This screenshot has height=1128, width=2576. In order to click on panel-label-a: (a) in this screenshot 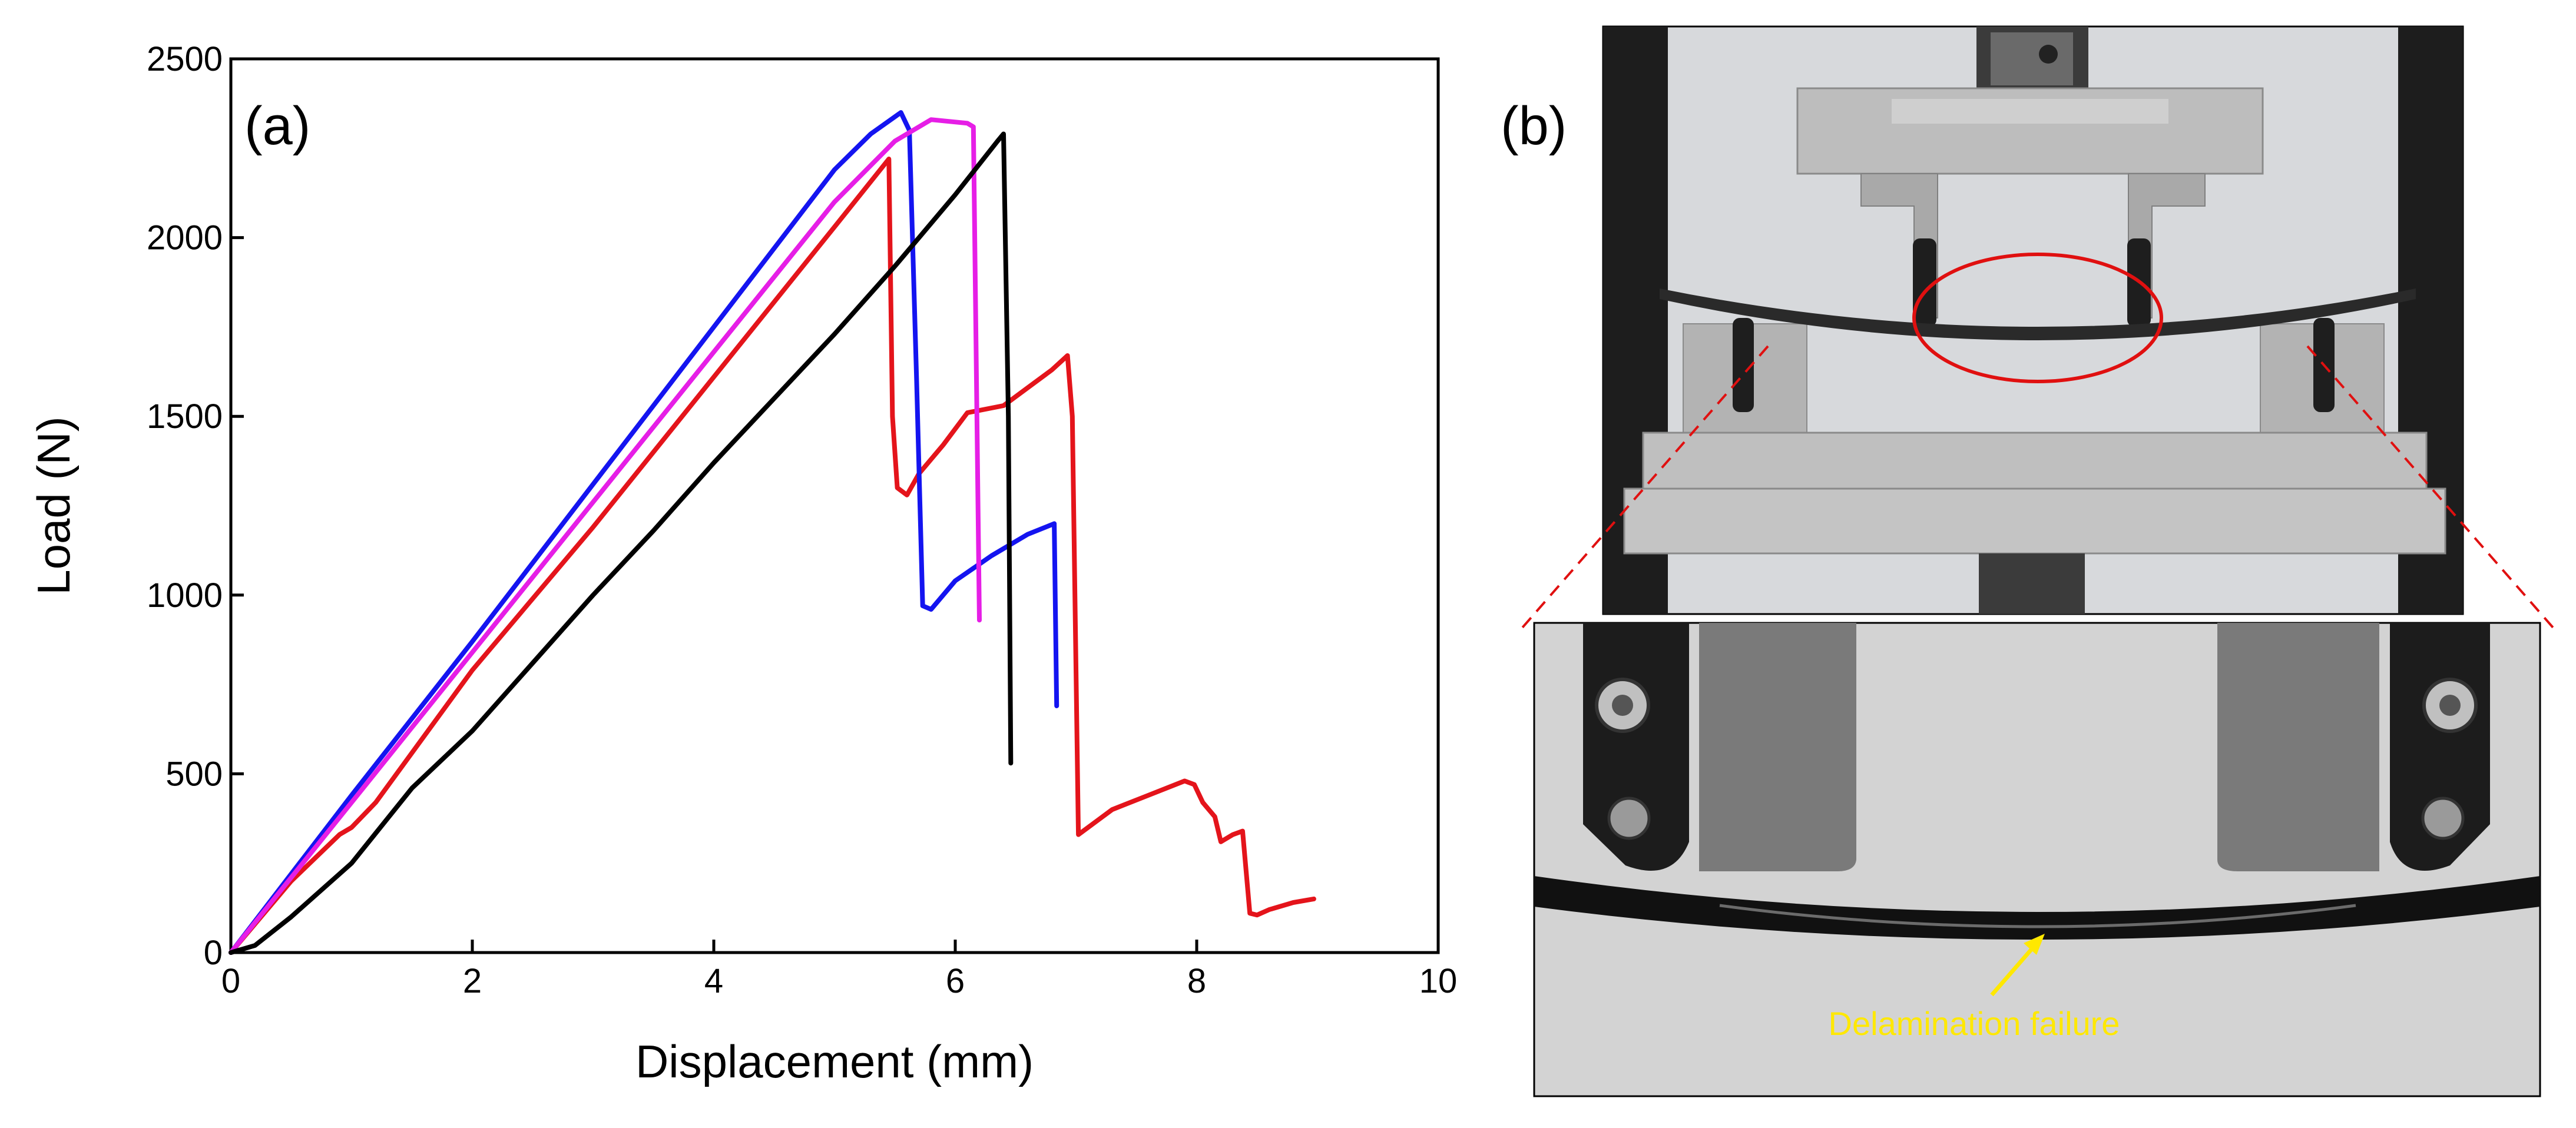, I will do `click(277, 126)`.